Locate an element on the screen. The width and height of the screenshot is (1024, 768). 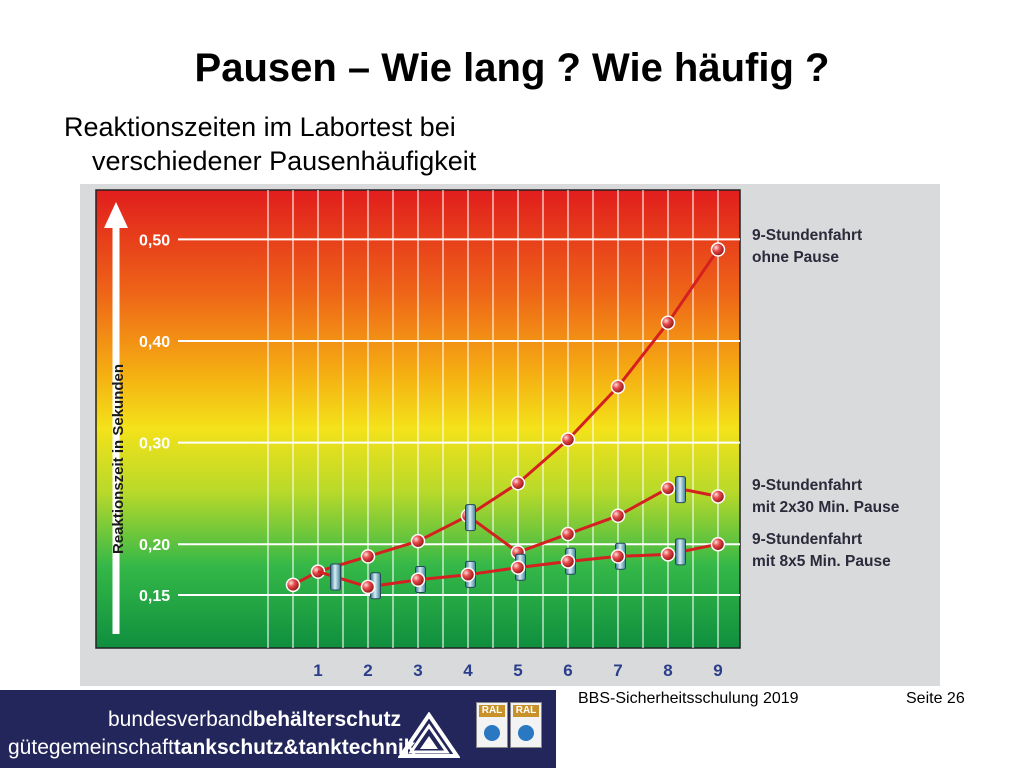
slide-title: Pausen – Wie lang ? Wie häufig ? is located at coordinates (512, 68).